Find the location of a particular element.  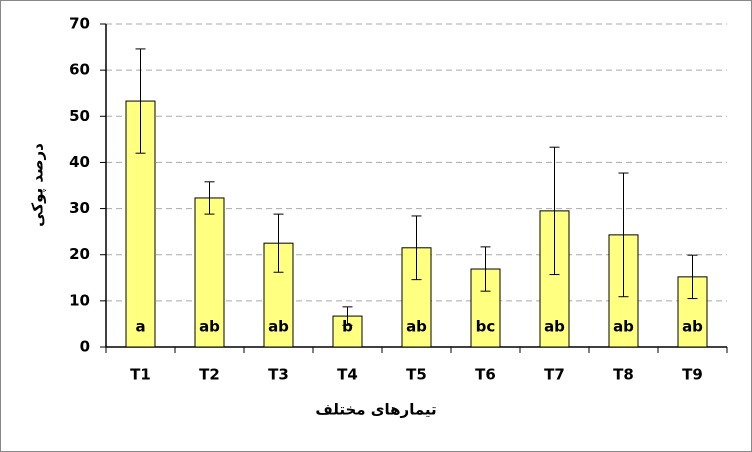

x-tick-label: T3 is located at coordinates (278, 375).